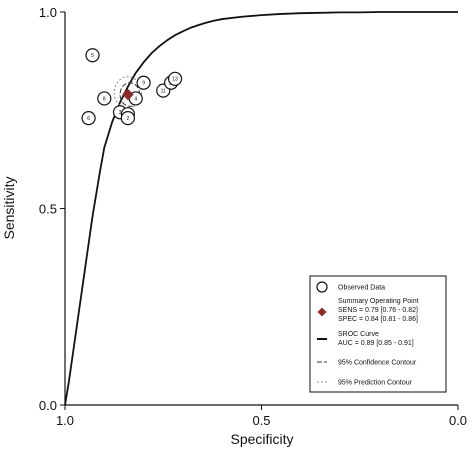  Describe the element at coordinates (48, 12) in the screenshot. I see `y-tick-label: 1.0` at that location.